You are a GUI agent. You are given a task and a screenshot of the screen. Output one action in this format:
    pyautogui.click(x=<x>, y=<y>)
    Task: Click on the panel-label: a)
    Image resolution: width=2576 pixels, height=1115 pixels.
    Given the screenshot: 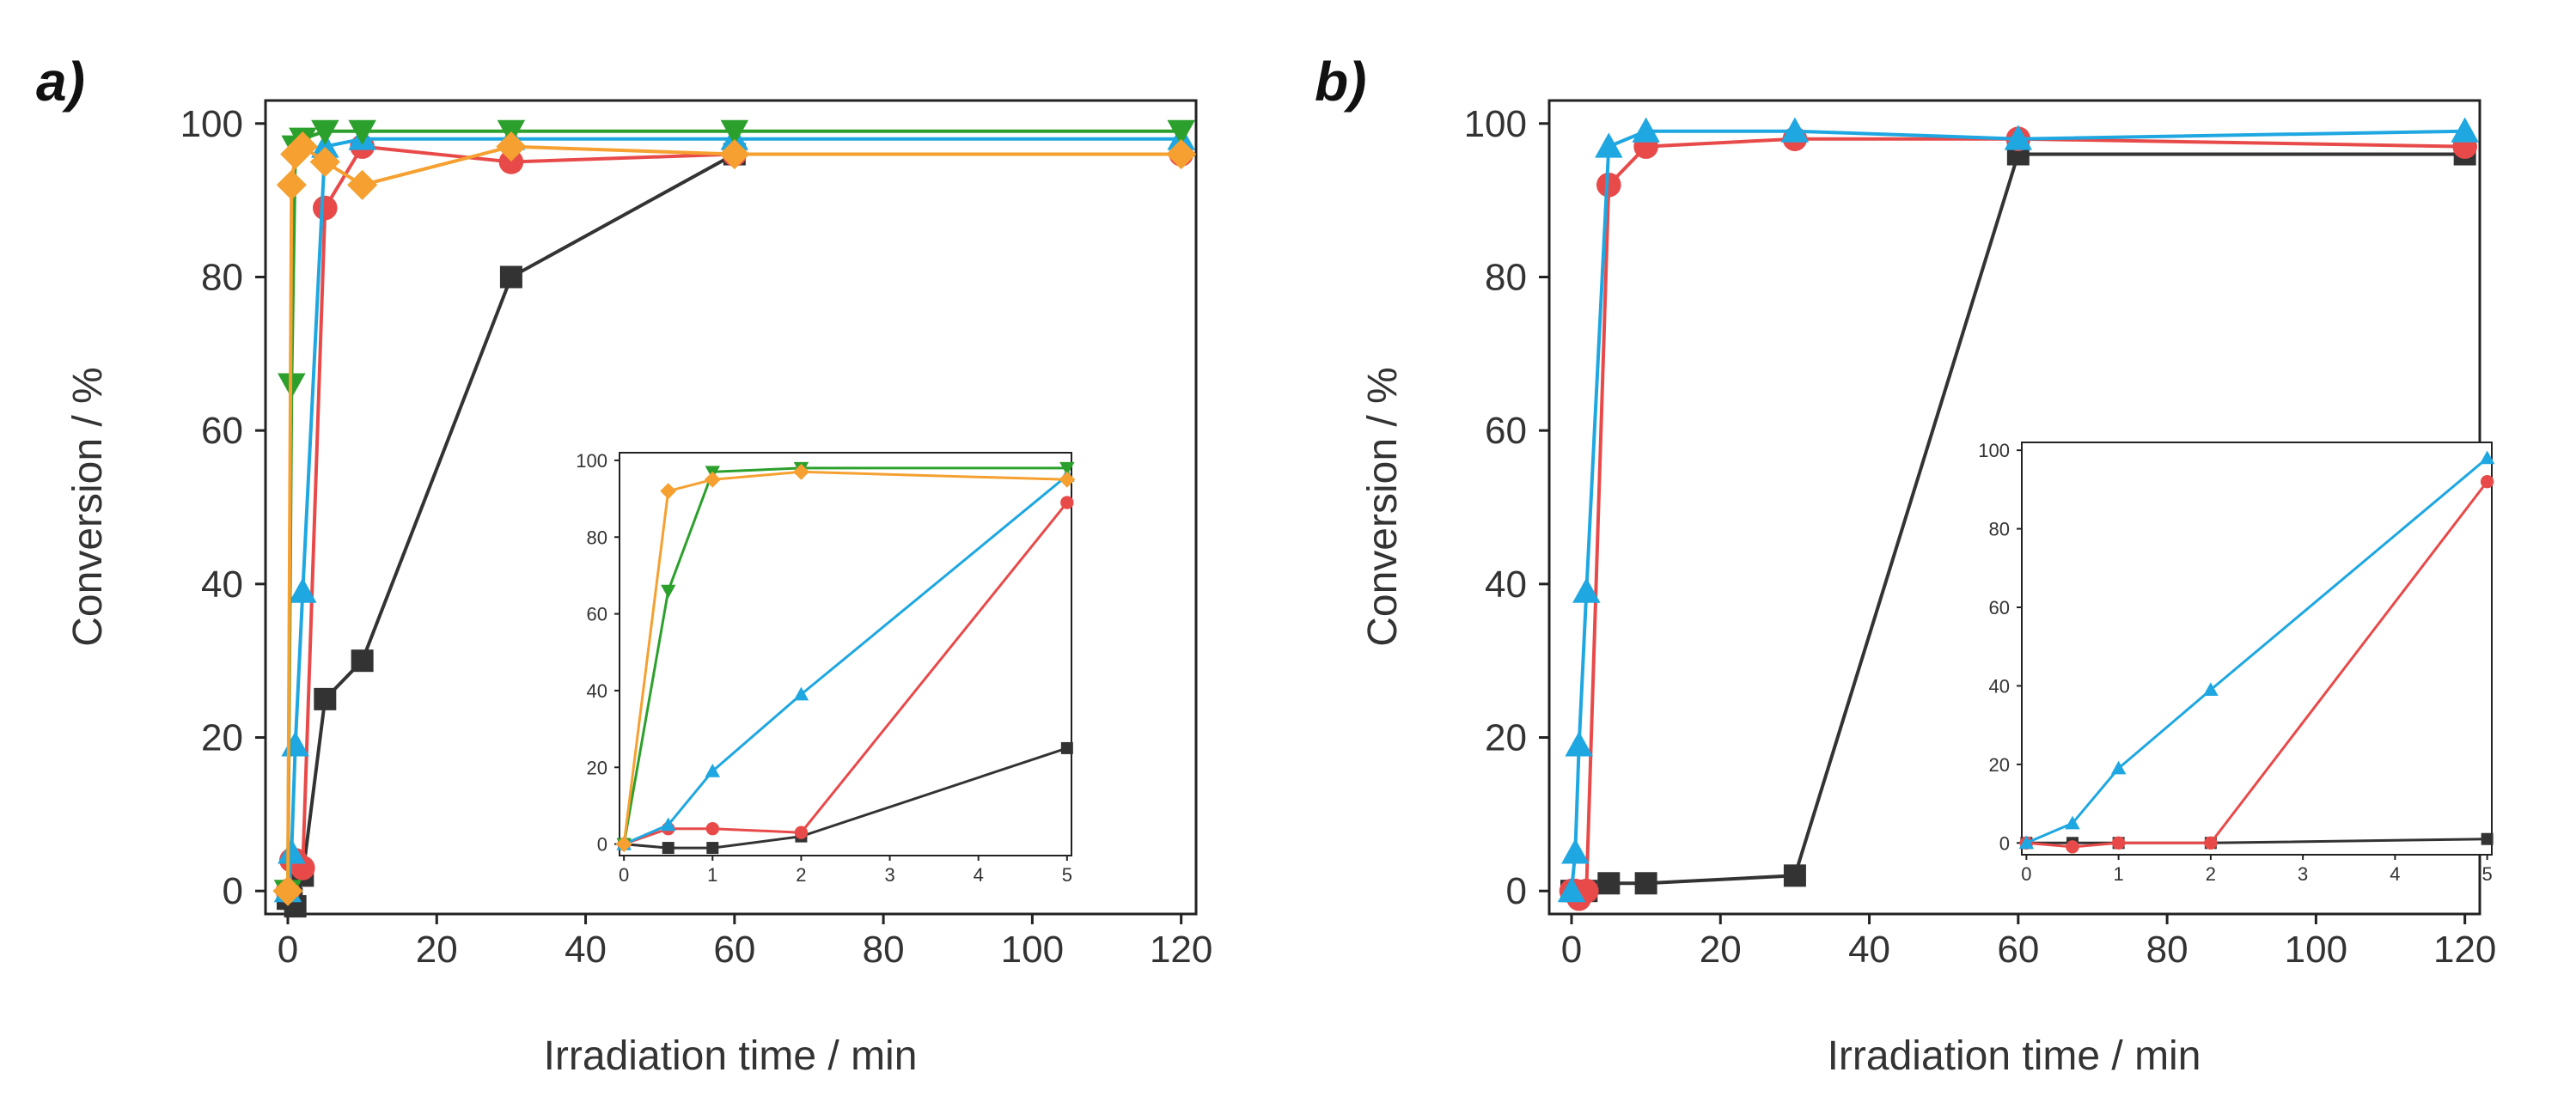 What is the action you would take?
    pyautogui.click(x=60, y=82)
    